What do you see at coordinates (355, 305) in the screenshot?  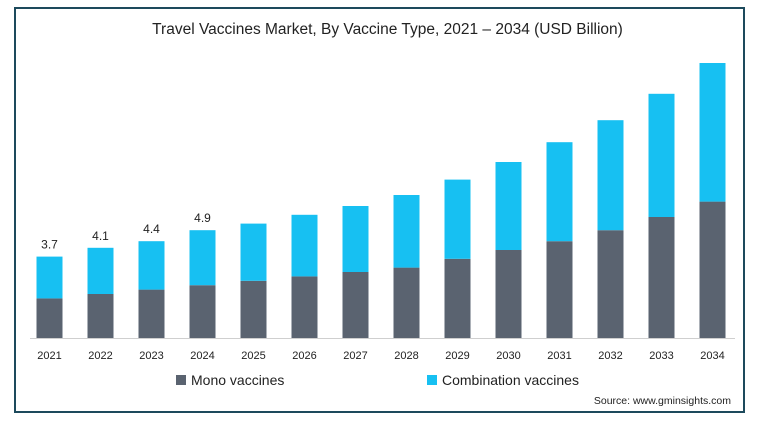 I see `bar-mono-2027` at bounding box center [355, 305].